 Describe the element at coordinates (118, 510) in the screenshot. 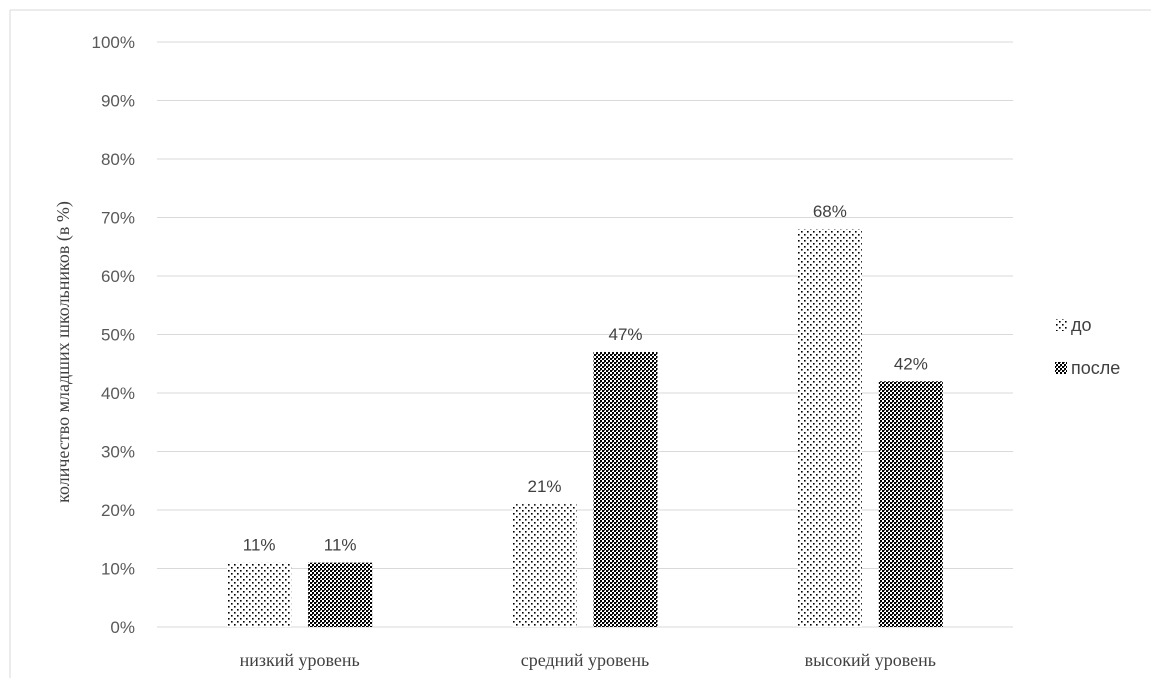

I see `y-tick-label: 20%` at that location.